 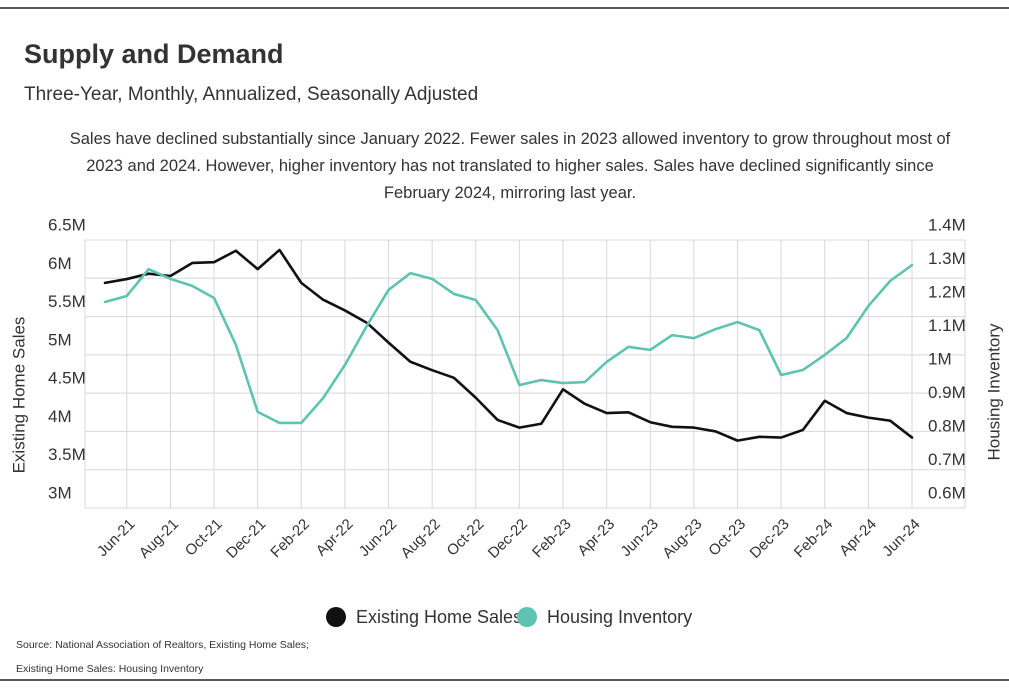 I want to click on x-tick-label: Dec-21, so click(x=246, y=539).